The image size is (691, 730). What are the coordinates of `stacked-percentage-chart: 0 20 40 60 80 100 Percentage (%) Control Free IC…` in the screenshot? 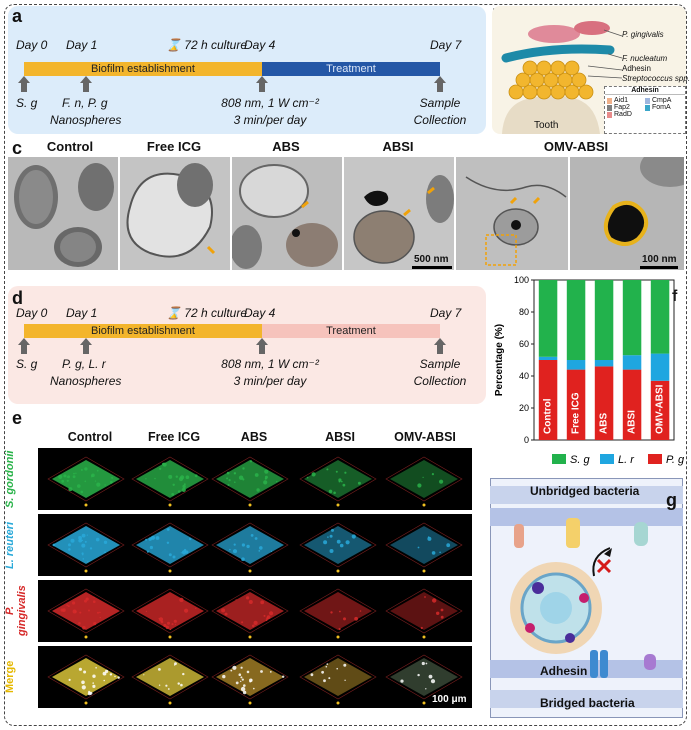 It's located at (589, 370).